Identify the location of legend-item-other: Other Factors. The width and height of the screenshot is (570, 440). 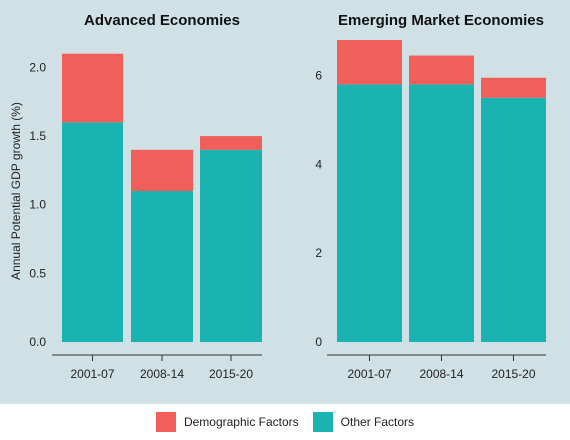
(363, 422).